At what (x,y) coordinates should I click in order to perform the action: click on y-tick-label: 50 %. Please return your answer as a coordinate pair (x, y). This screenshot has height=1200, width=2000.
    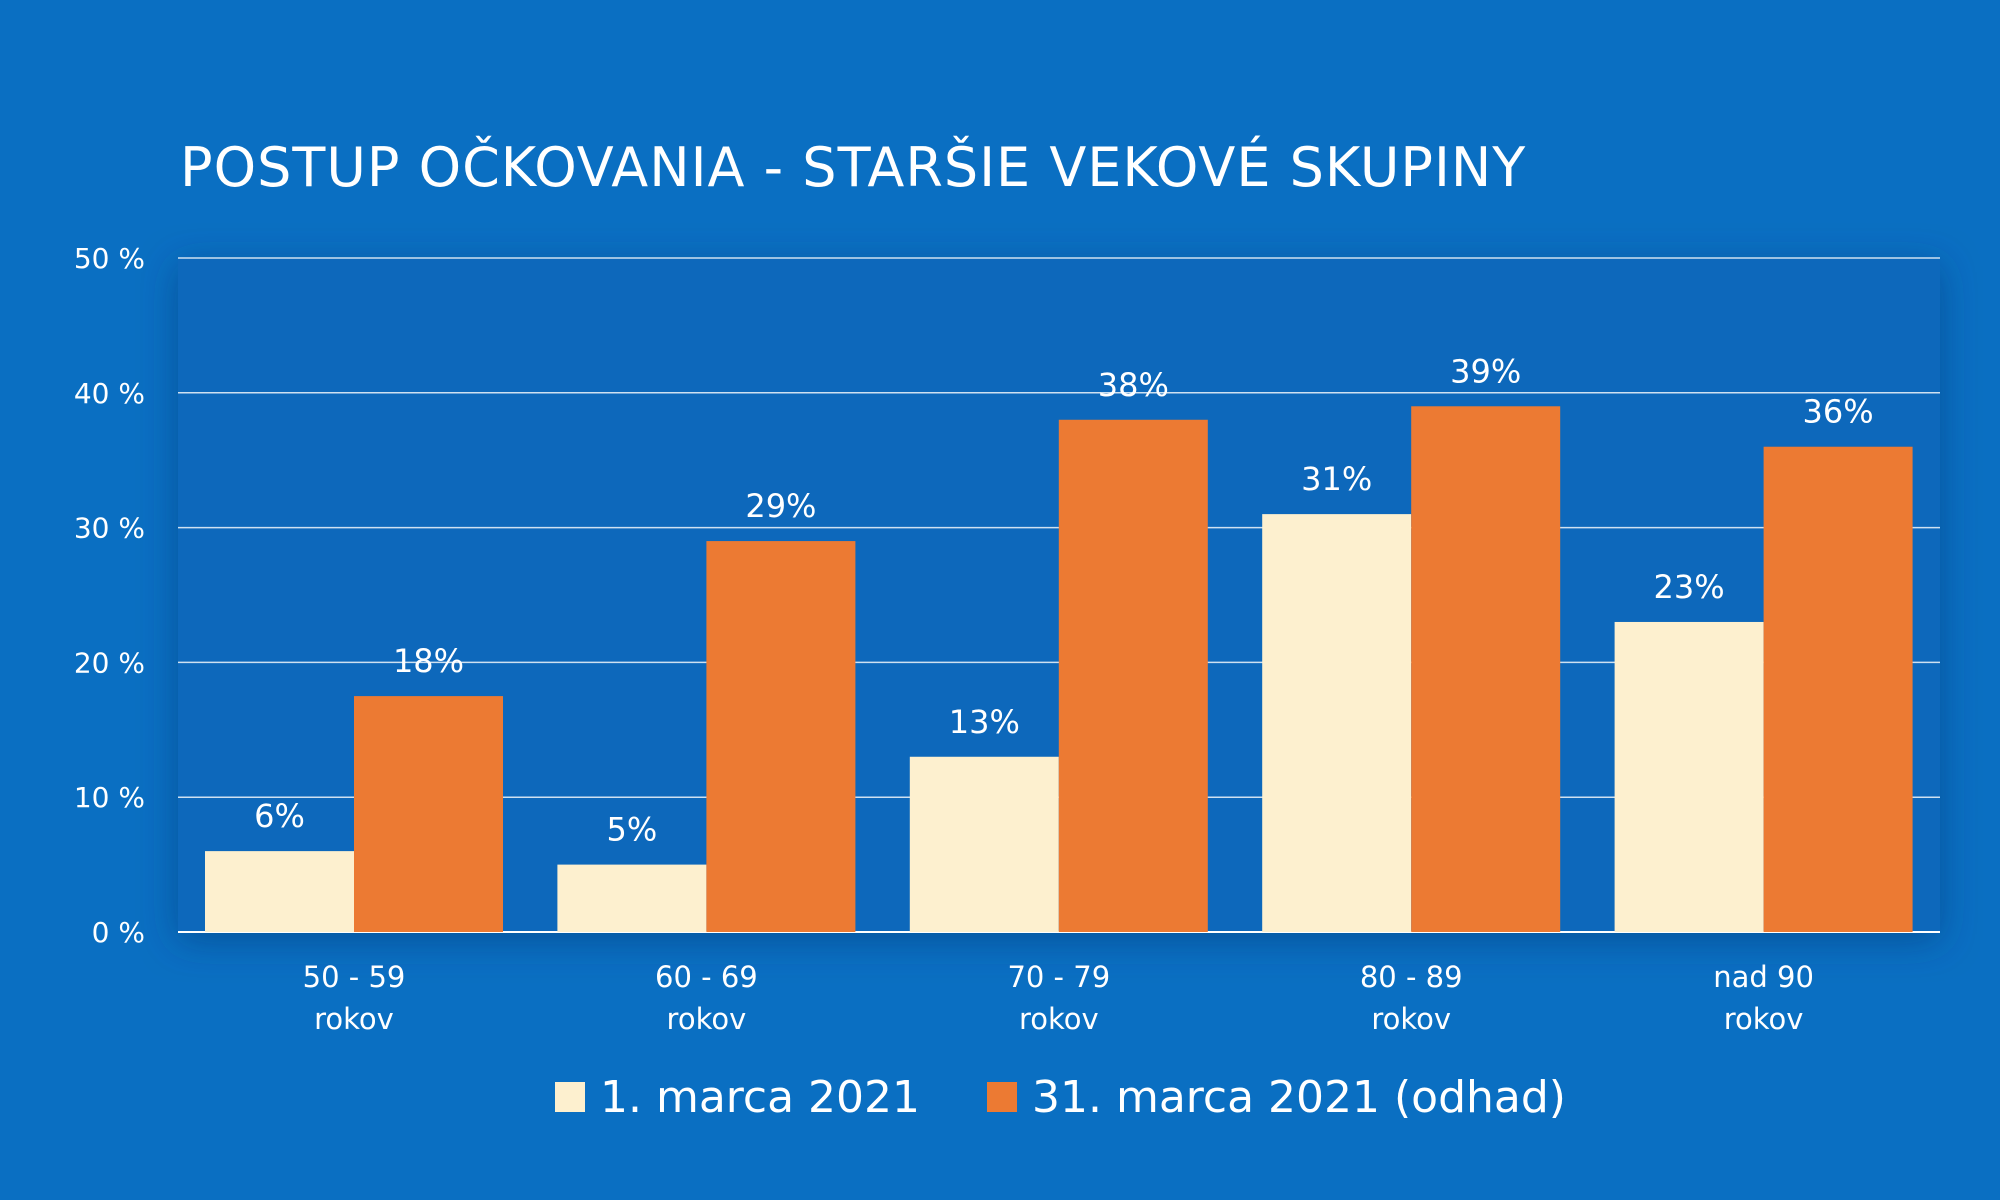
    Looking at the image, I should click on (109, 258).